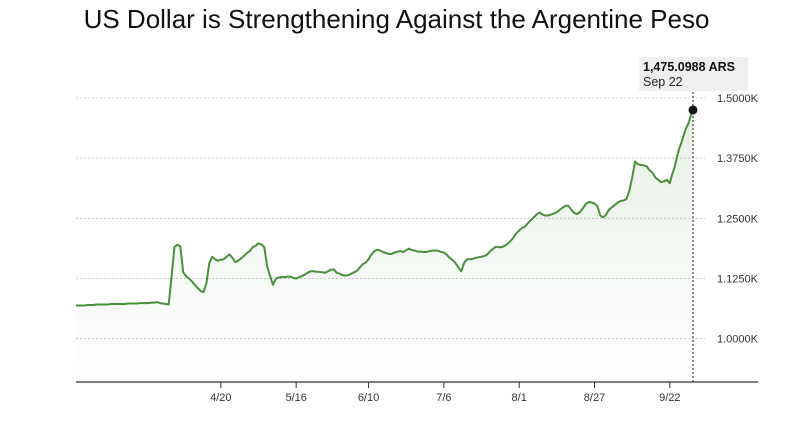 The image size is (793, 445). I want to click on y-tick-label: 1.5000K, so click(738, 99).